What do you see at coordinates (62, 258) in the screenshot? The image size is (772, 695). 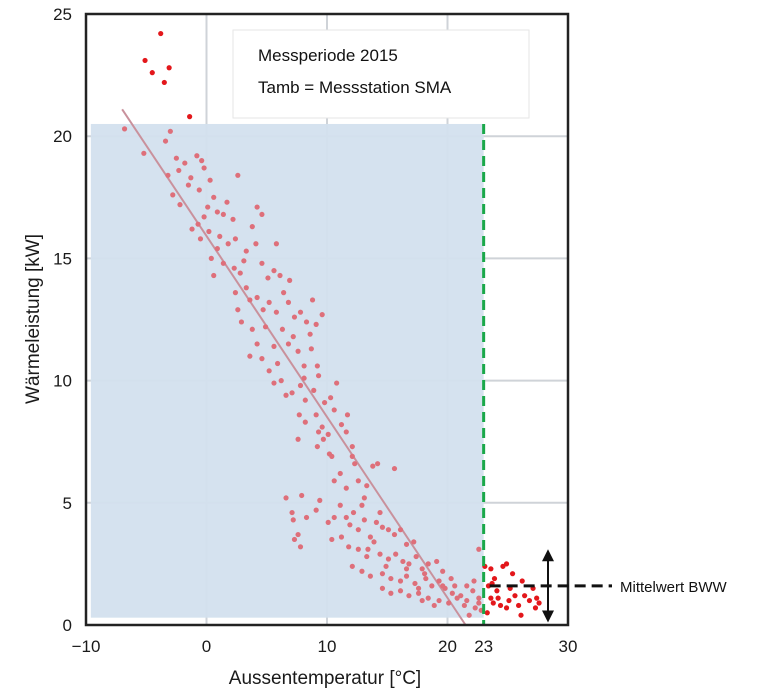 I see `y-tick-label: 15` at bounding box center [62, 258].